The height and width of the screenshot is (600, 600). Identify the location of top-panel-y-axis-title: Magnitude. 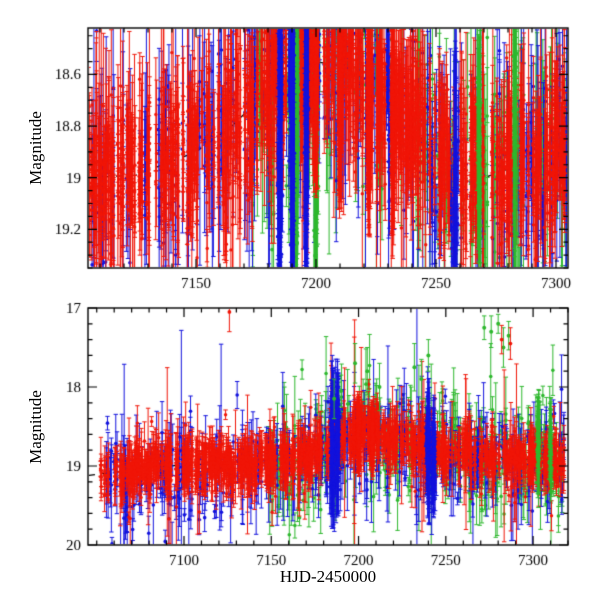
(35, 148).